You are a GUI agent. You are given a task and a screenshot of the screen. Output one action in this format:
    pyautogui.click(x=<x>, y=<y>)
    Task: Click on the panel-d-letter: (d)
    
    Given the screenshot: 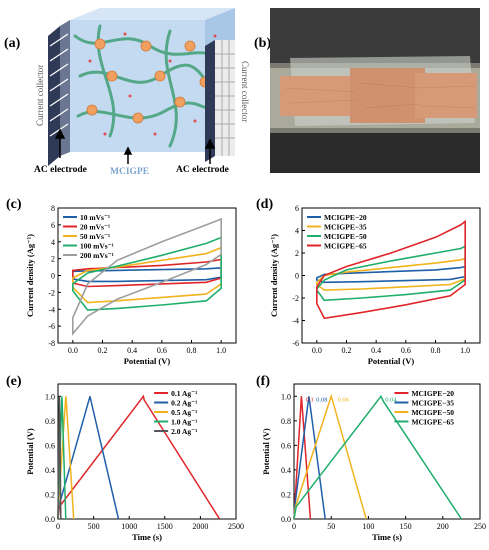 What is the action you would take?
    pyautogui.click(x=265, y=204)
    